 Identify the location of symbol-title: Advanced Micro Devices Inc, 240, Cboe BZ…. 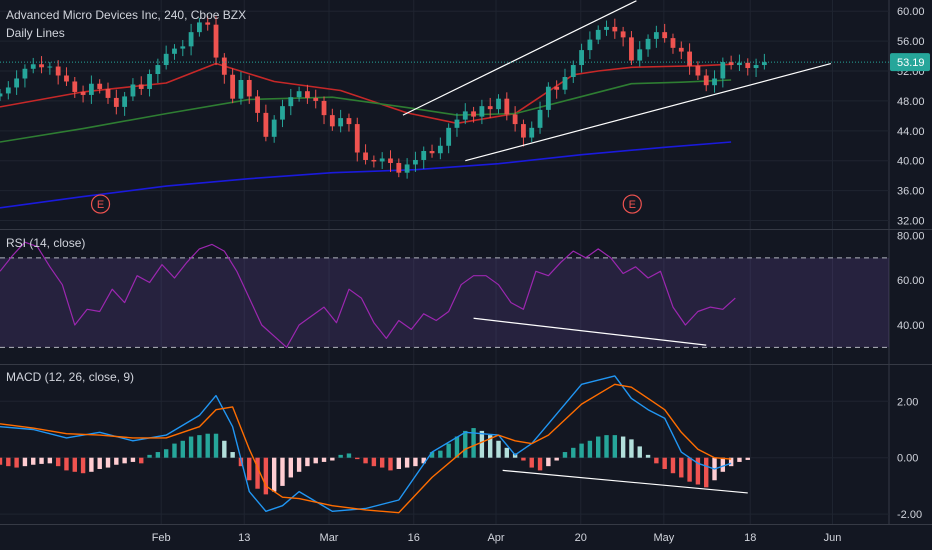
(126, 15).